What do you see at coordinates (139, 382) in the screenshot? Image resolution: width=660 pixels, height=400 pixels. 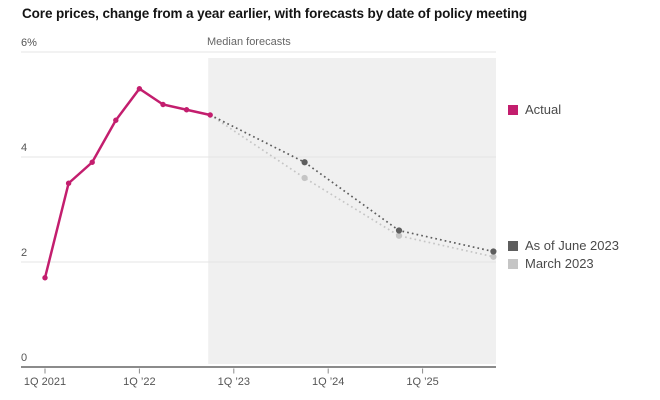 I see `x-axis-label: 1Q ’22` at bounding box center [139, 382].